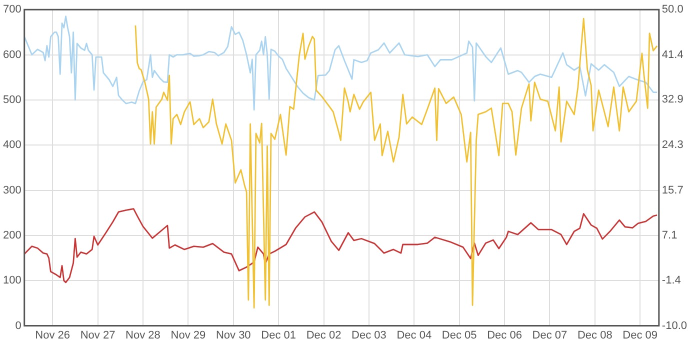 The height and width of the screenshot is (345, 690). What do you see at coordinates (278, 335) in the screenshot?
I see `x-tick-label: Dec 01` at bounding box center [278, 335].